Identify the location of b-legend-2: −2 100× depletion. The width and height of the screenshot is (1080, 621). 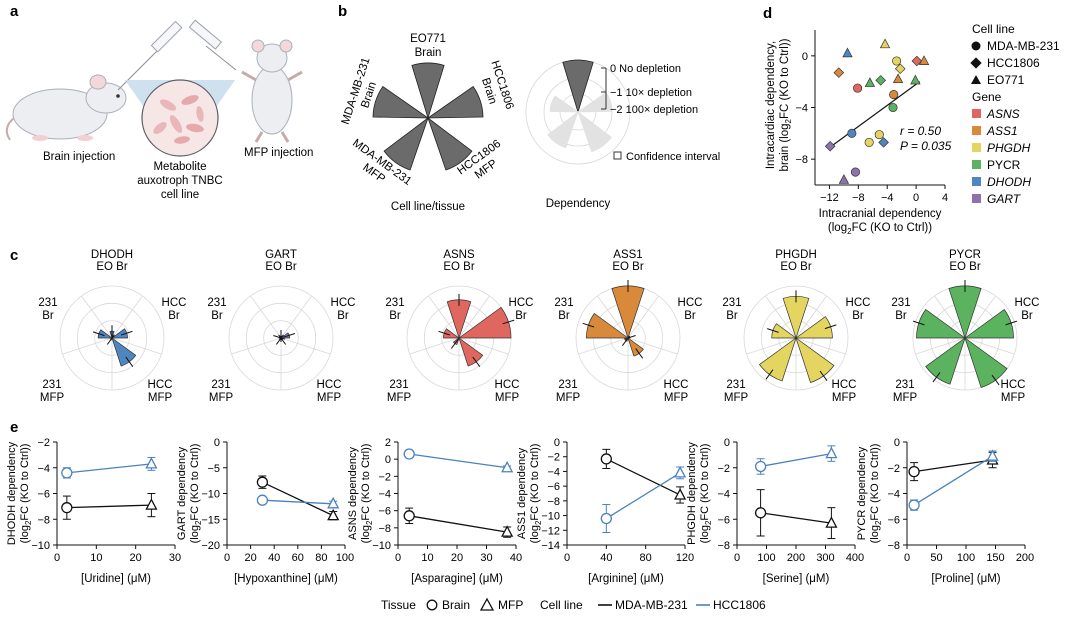
(654, 110).